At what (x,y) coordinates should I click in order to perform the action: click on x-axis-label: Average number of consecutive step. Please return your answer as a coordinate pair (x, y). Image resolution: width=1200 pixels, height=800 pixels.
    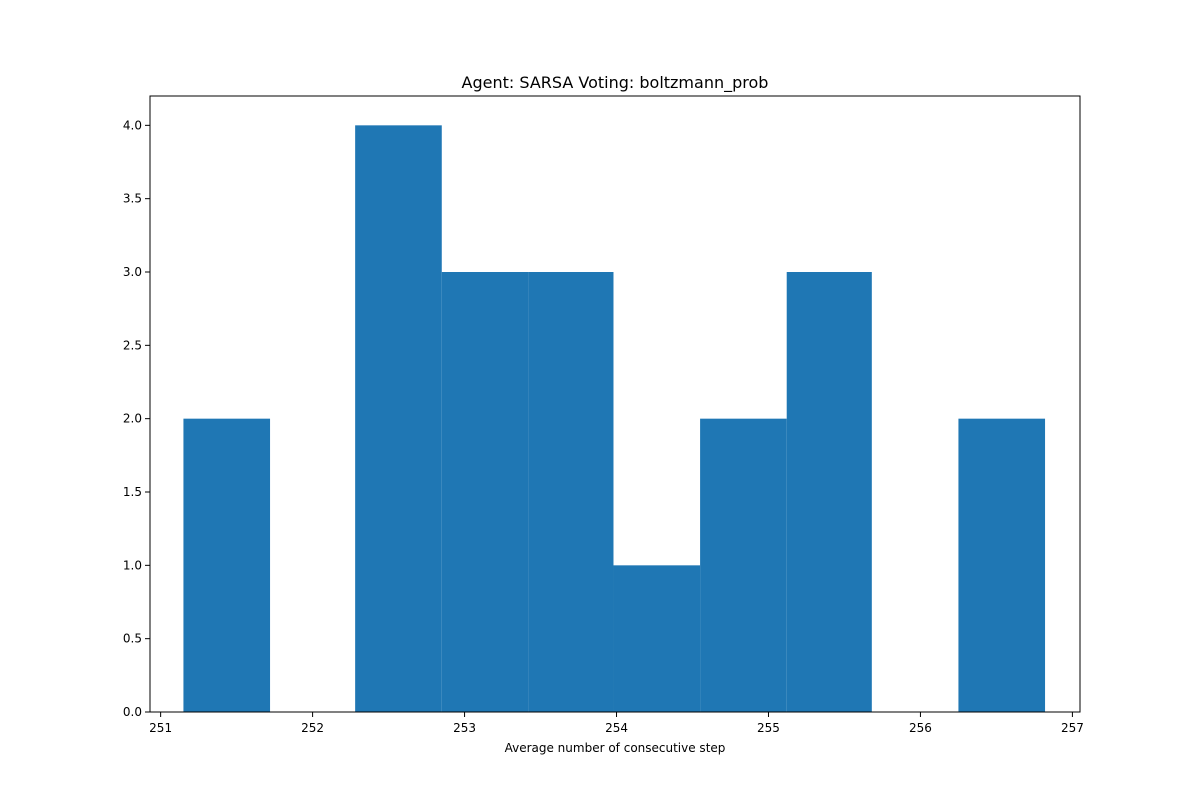
    Looking at the image, I should click on (615, 748).